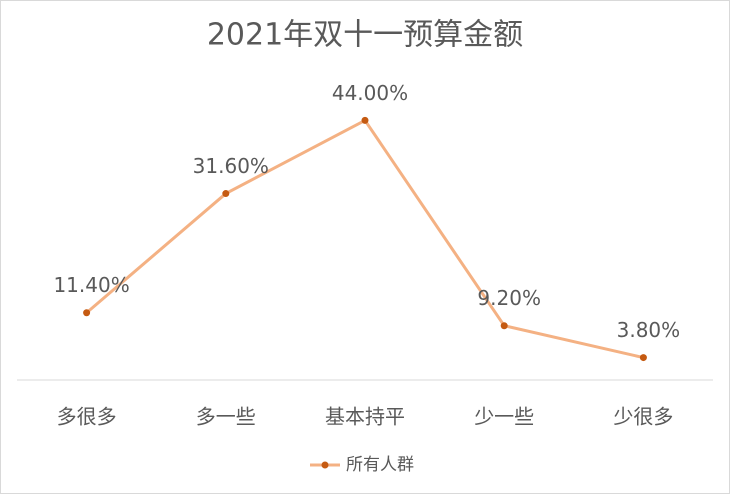 This screenshot has width=730, height=494. I want to click on data-label: 9.20%, so click(509, 298).